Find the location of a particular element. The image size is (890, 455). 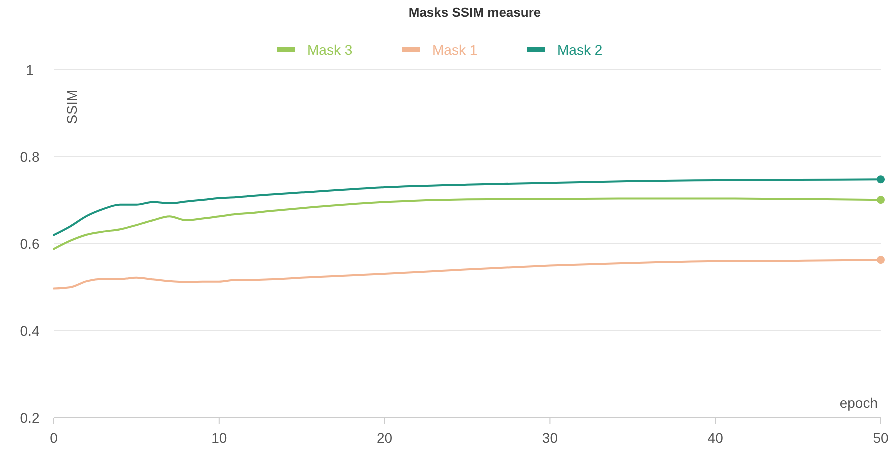

x-tick-label: 30 is located at coordinates (550, 438).